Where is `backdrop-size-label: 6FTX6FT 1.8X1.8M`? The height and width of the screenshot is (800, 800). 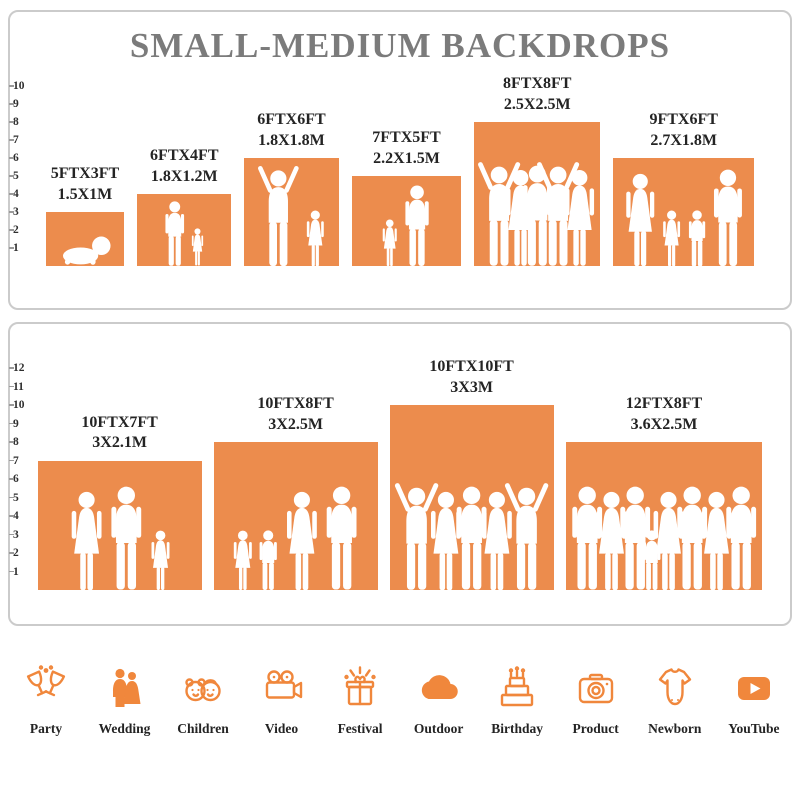 backdrop-size-label: 6FTX6FT 1.8X1.8M is located at coordinates (291, 130).